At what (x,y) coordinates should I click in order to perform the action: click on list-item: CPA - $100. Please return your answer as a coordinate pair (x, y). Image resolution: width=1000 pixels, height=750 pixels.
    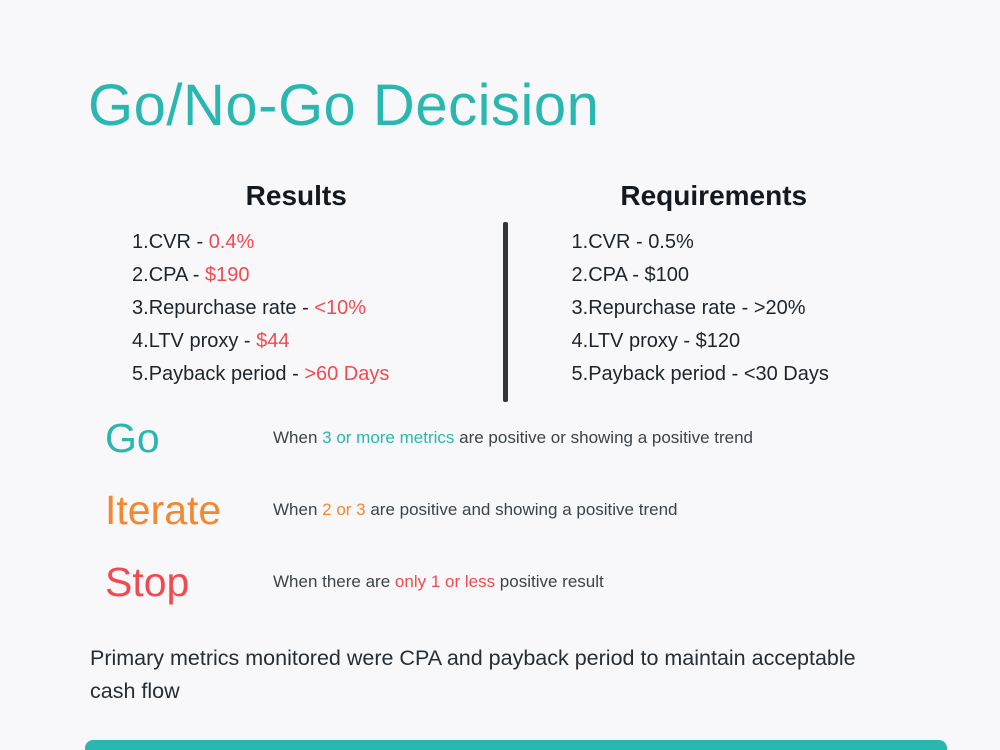
    Looking at the image, I should click on (746, 275).